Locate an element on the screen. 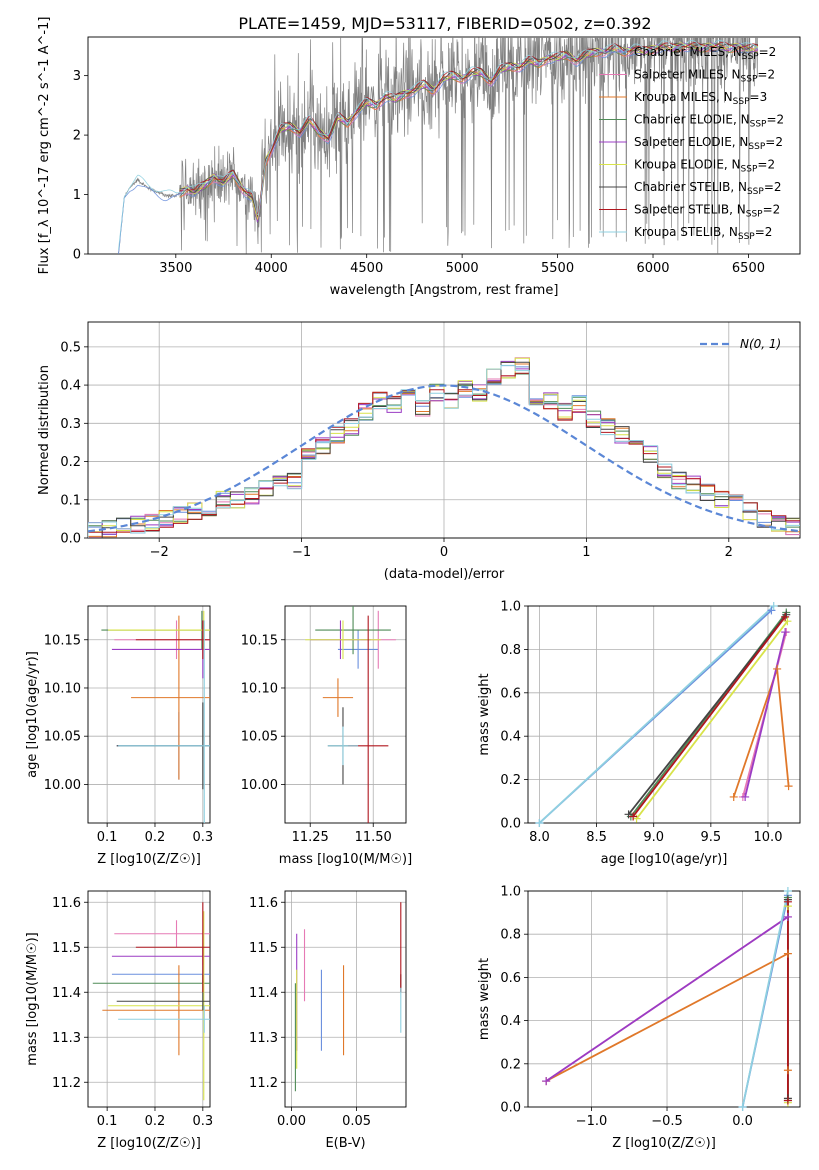  age-vs-mass-ytick-label: 10.00 is located at coordinates (259, 785).